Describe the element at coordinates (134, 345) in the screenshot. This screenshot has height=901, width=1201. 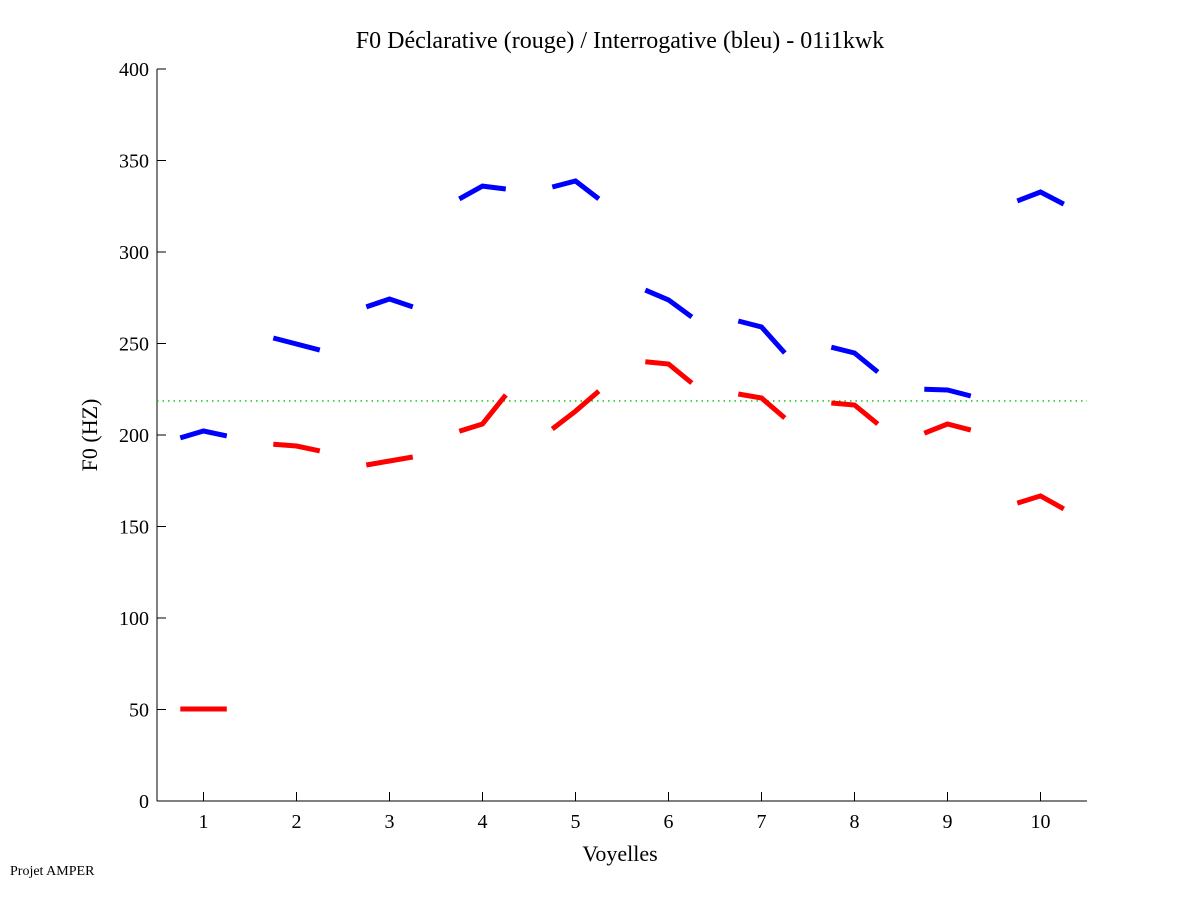
I see `y-tick-label: 250` at that location.